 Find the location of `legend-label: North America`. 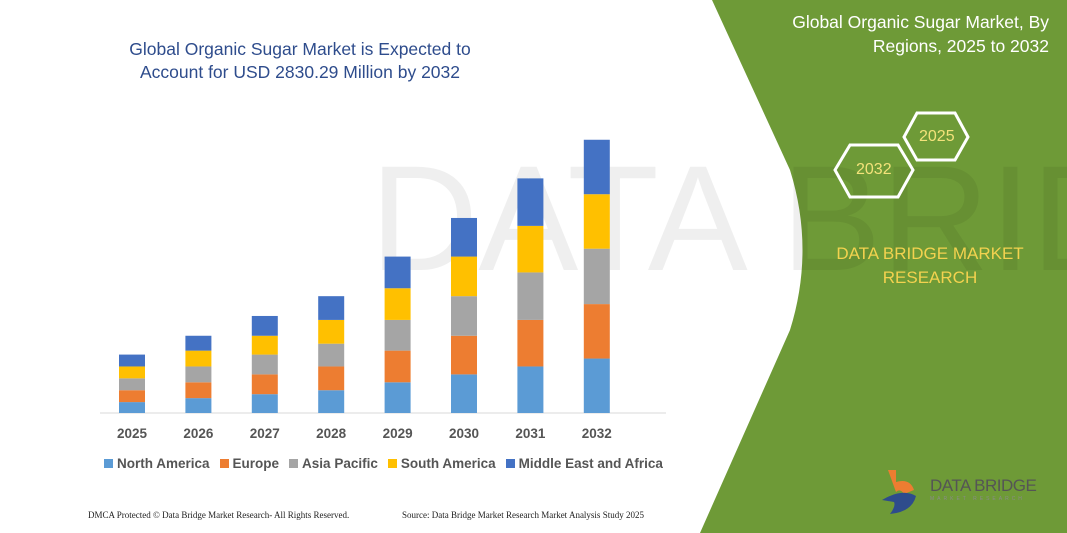

legend-label: North America is located at coordinates (163, 463).